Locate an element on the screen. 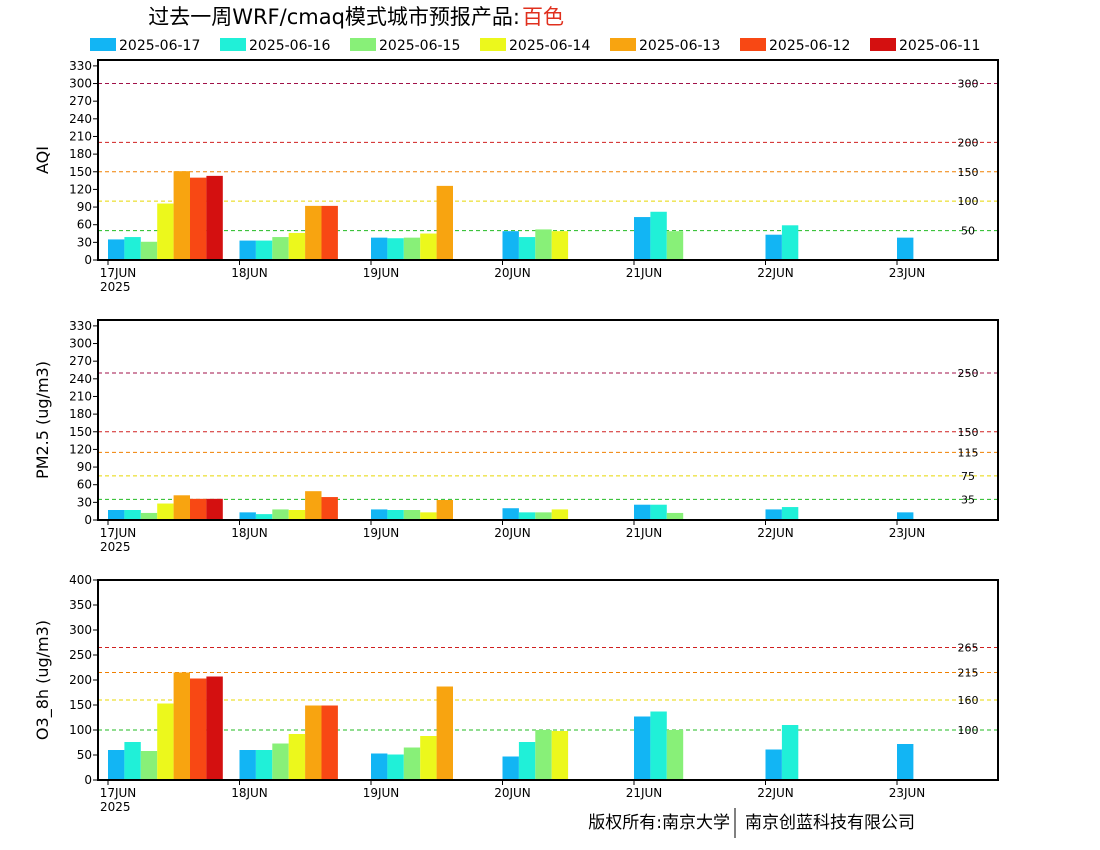  threshold-label: 35 is located at coordinates (968, 499).